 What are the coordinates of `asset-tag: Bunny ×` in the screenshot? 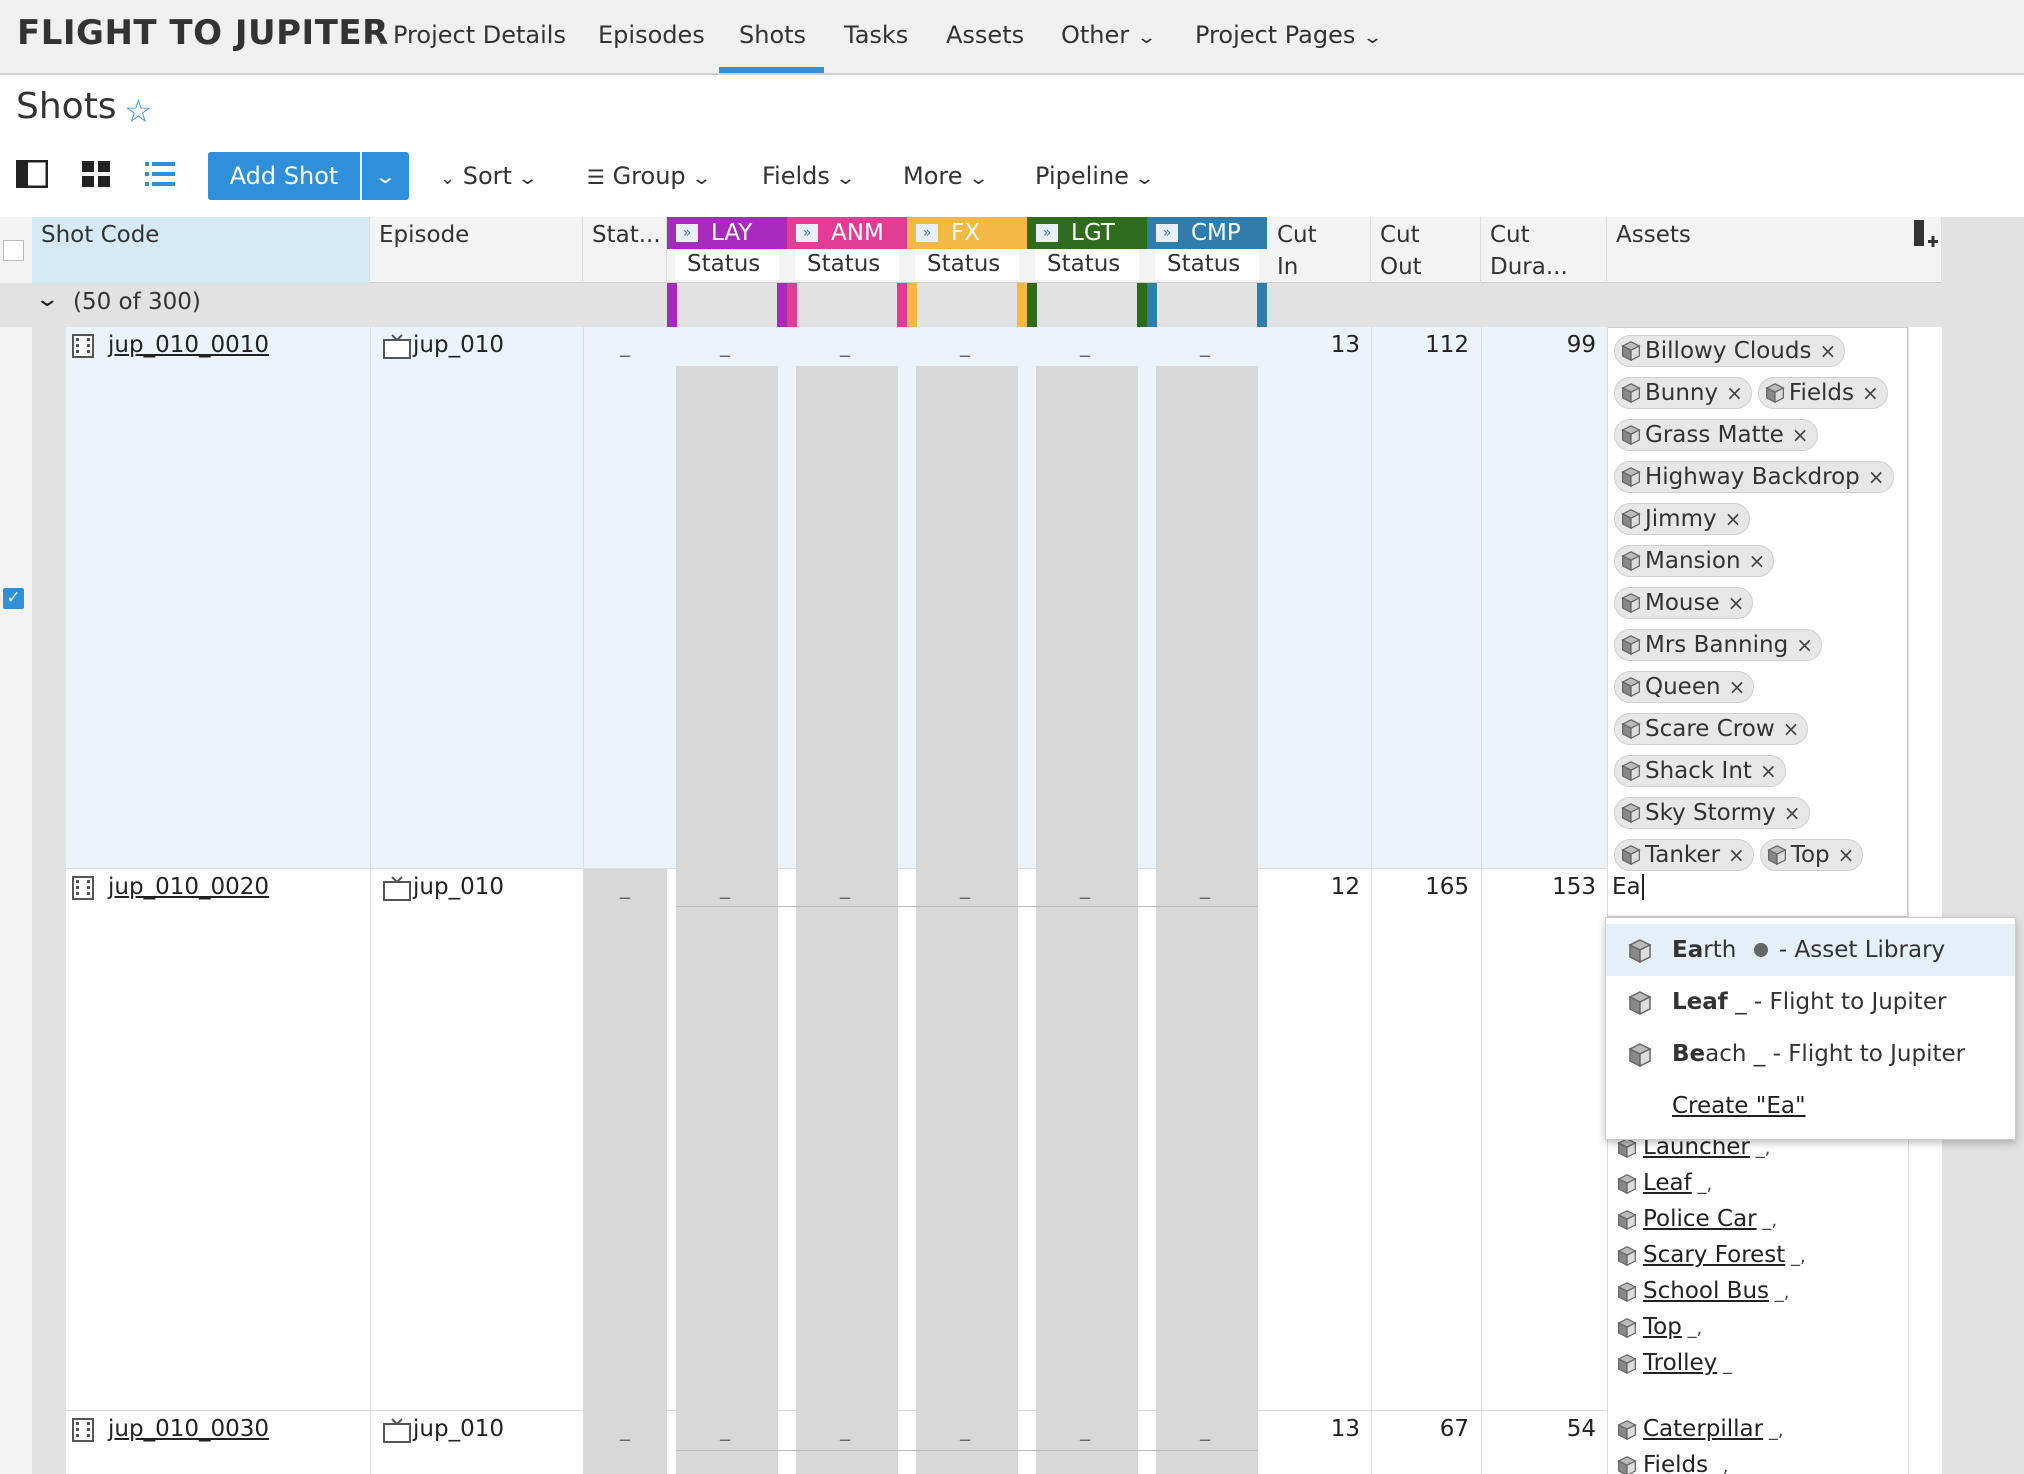 It's located at (1683, 393).